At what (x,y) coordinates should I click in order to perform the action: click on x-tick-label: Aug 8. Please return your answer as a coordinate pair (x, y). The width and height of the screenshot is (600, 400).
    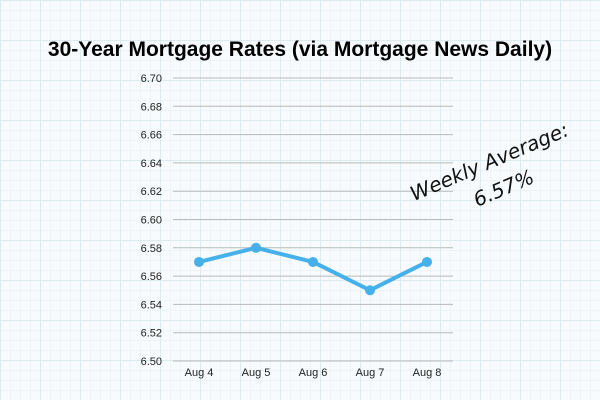
    Looking at the image, I should click on (427, 373).